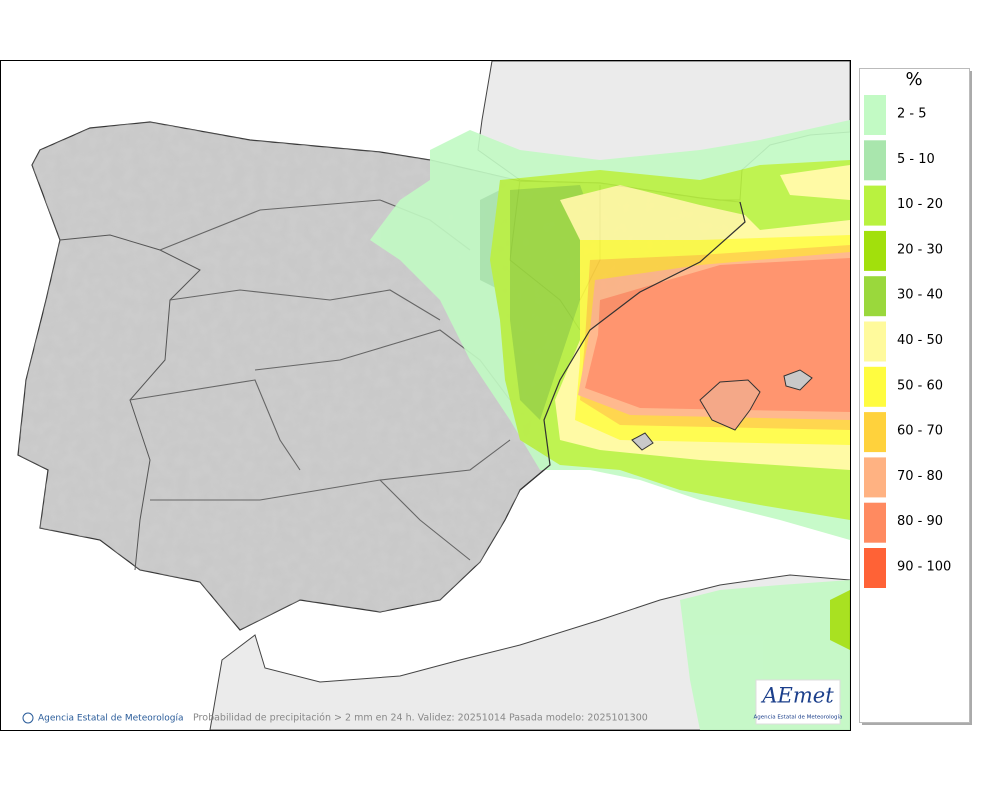 The height and width of the screenshot is (790, 1000). I want to click on balearic-islands, so click(722, 410).